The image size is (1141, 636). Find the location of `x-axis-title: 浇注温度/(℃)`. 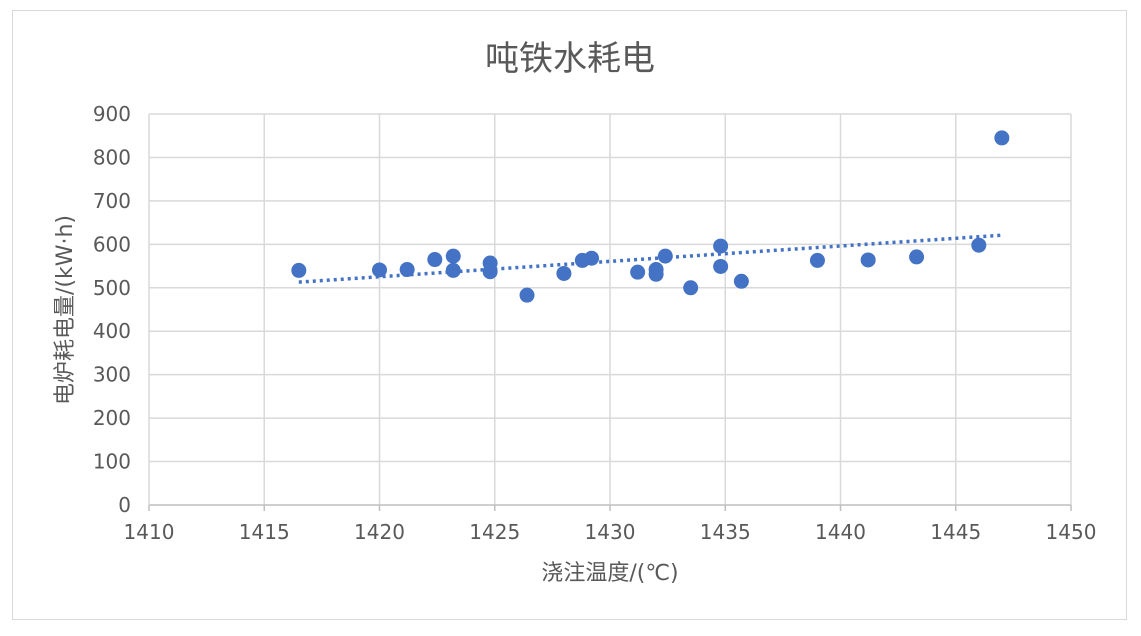

x-axis-title: 浇注温度/(℃) is located at coordinates (609, 573).